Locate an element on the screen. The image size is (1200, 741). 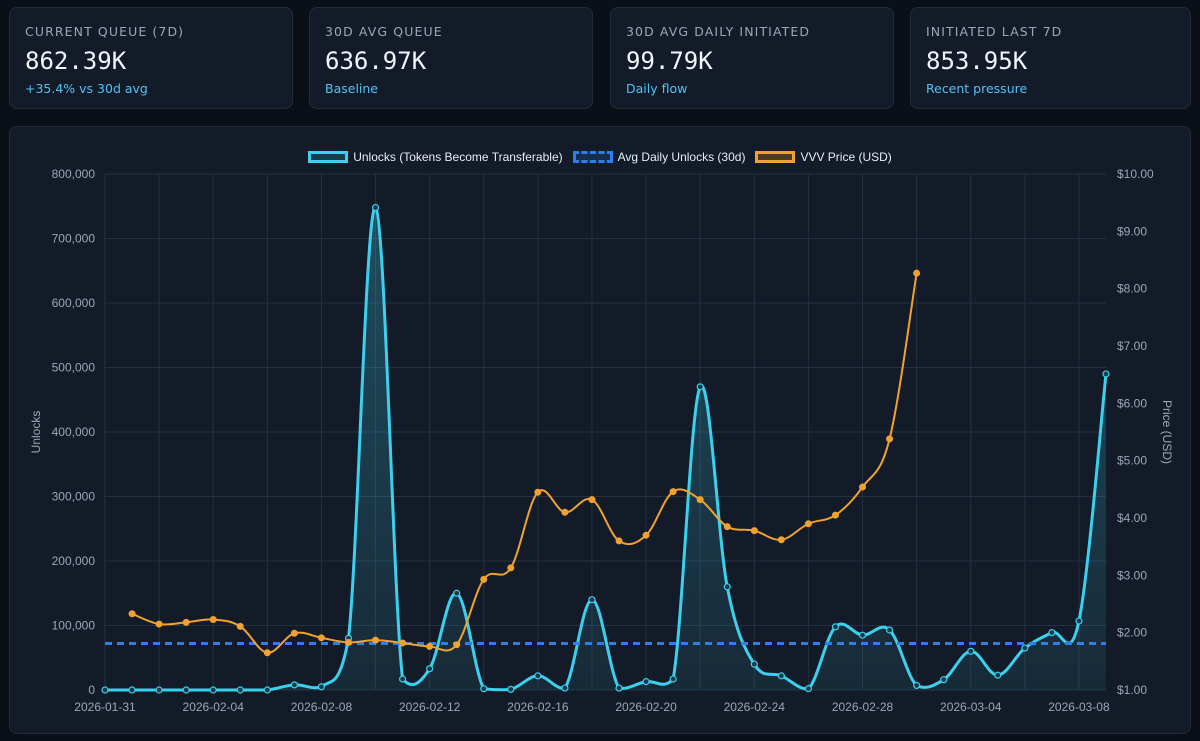
x-tick-label: 2026-02-24 is located at coordinates (755, 707).